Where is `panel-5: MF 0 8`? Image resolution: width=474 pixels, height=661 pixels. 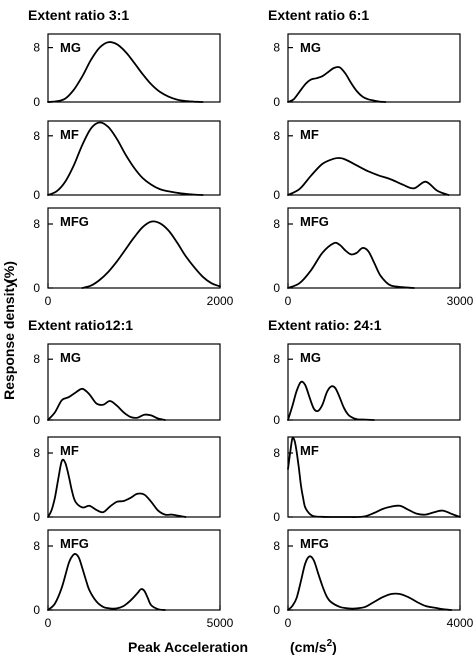
panel-5: MF 0 8 is located at coordinates (367, 161).